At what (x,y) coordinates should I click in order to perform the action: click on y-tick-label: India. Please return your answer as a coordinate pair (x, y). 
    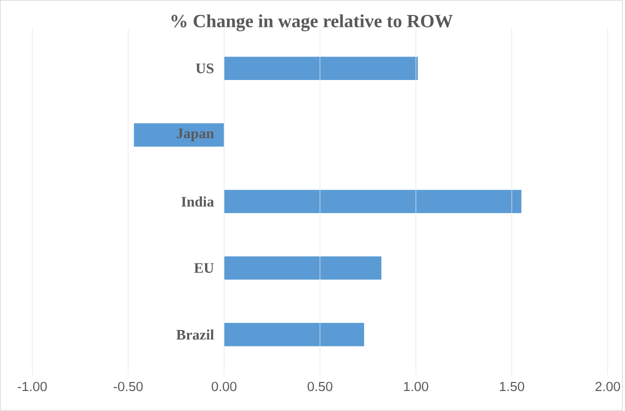
    Looking at the image, I should click on (197, 201).